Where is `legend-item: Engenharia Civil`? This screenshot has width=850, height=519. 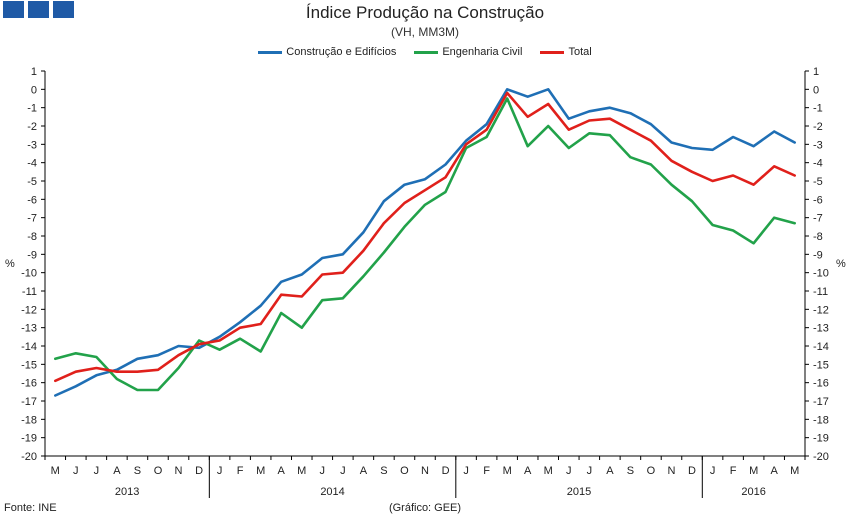
legend-item: Engenharia Civil is located at coordinates (468, 52).